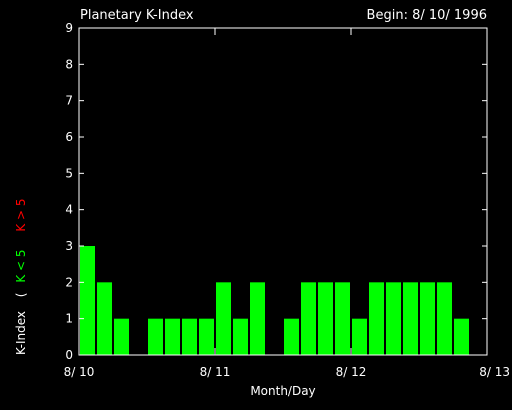 The width and height of the screenshot is (512, 410). What do you see at coordinates (351, 372) in the screenshot?
I see `x-tick-label: 8/ 12` at bounding box center [351, 372].